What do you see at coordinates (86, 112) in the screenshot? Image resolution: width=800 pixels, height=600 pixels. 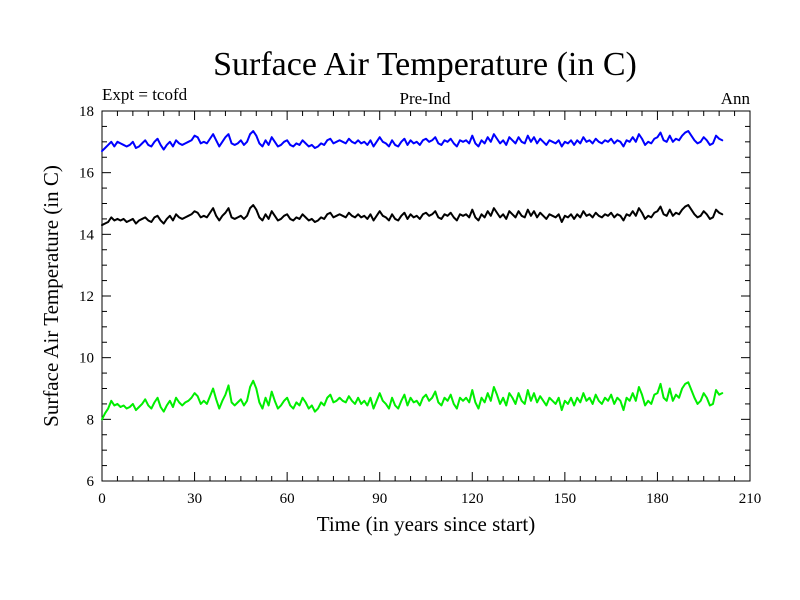 I see `y-tick-label: 18` at bounding box center [86, 112].